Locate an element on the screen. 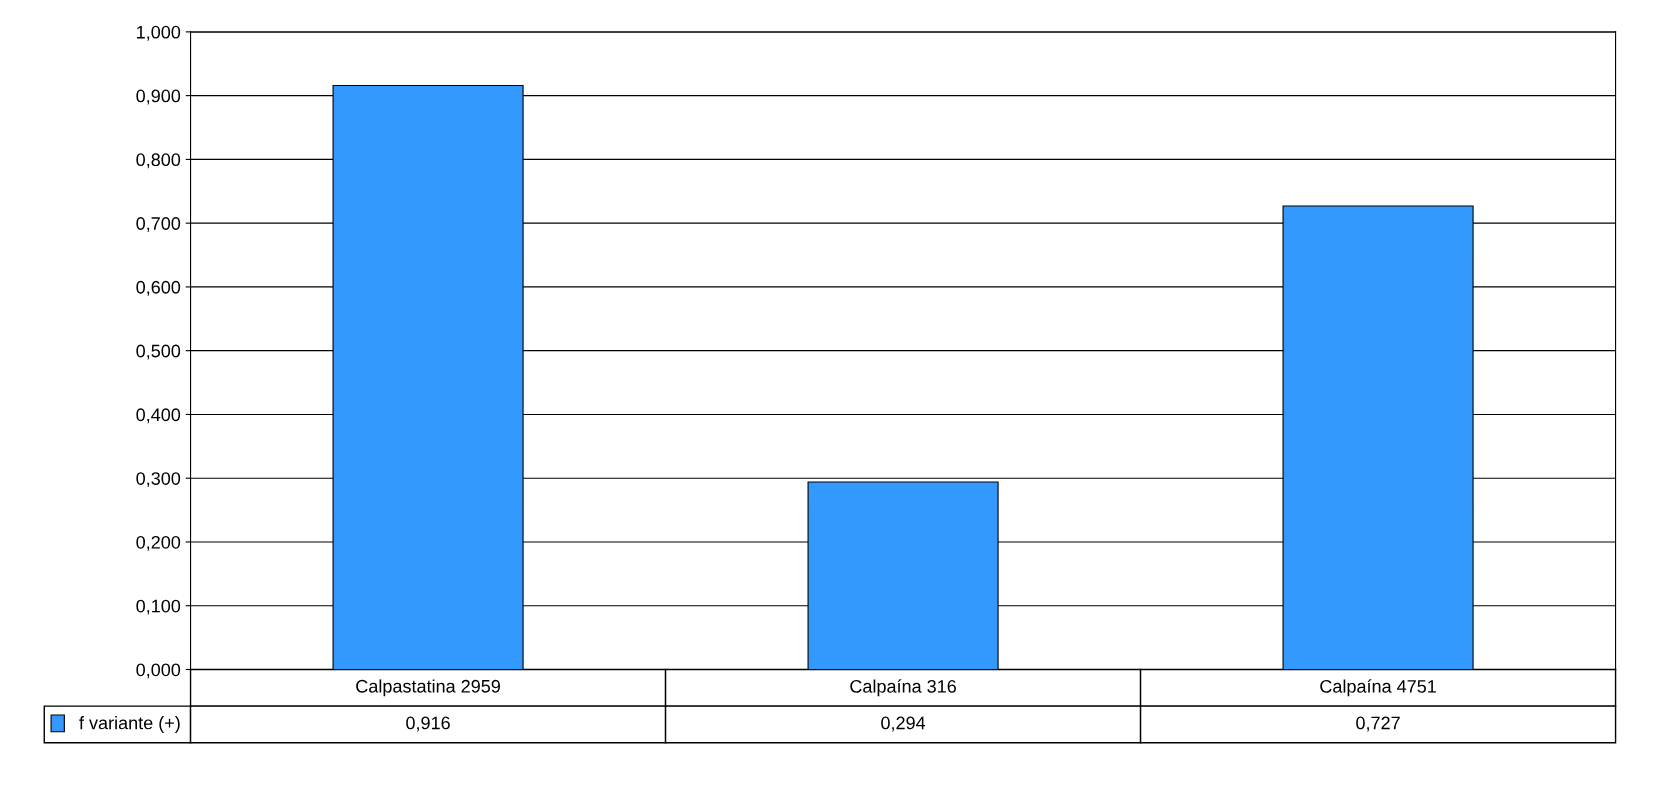 This screenshot has width=1657, height=797. y-tick-label: 0,300 is located at coordinates (158, 480).